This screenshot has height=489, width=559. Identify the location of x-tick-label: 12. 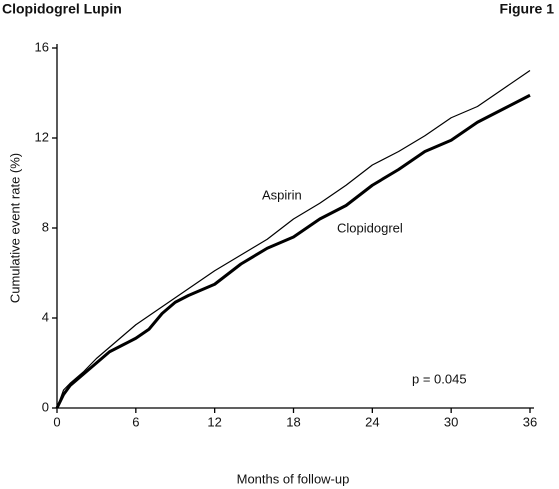
(214, 421).